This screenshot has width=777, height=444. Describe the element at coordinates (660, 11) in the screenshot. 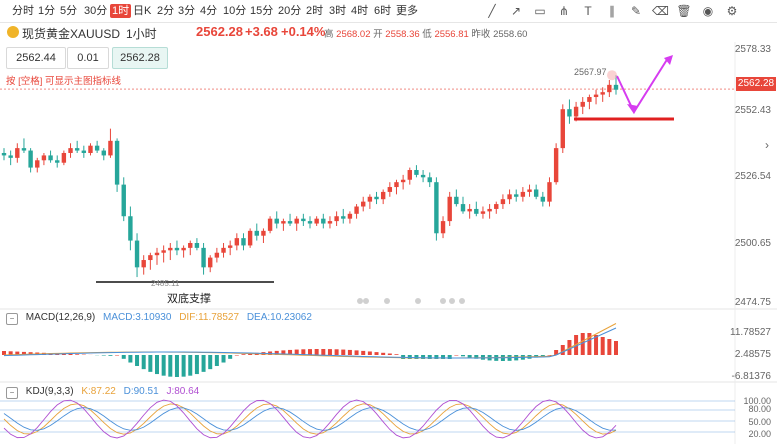

I see `eraser-icon: ⌫` at that location.